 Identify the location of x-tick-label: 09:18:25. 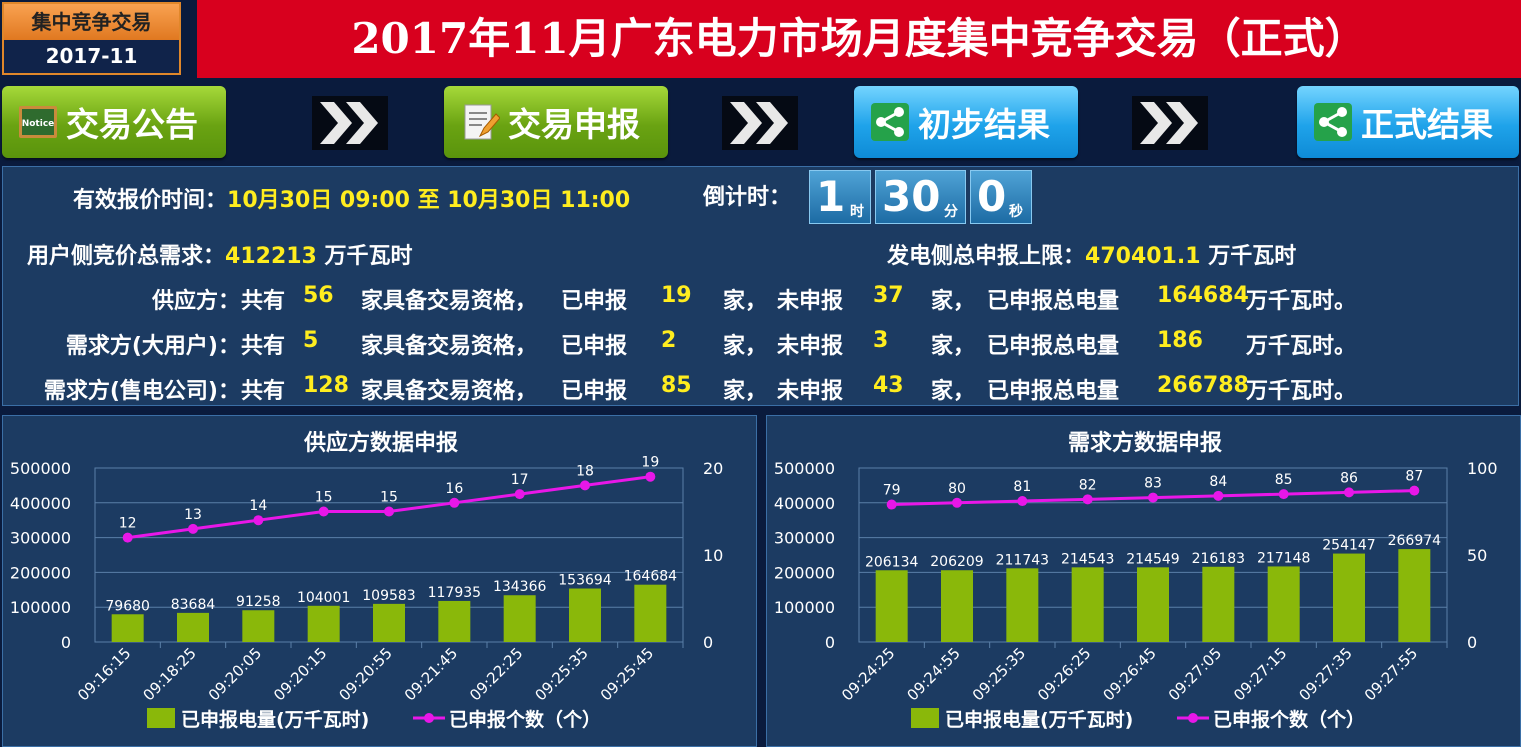
(169, 674).